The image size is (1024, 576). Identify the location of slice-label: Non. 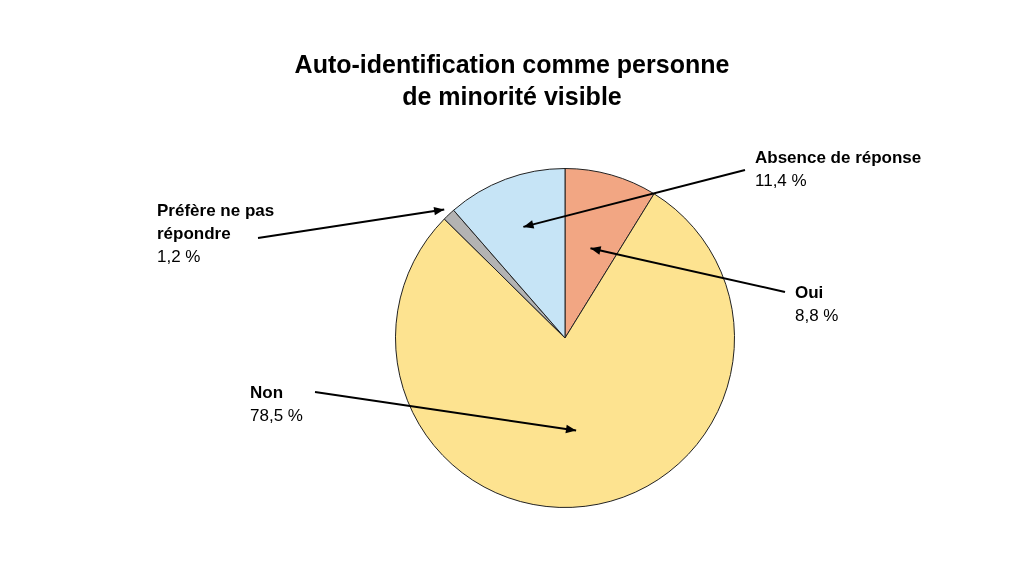
(267, 393).